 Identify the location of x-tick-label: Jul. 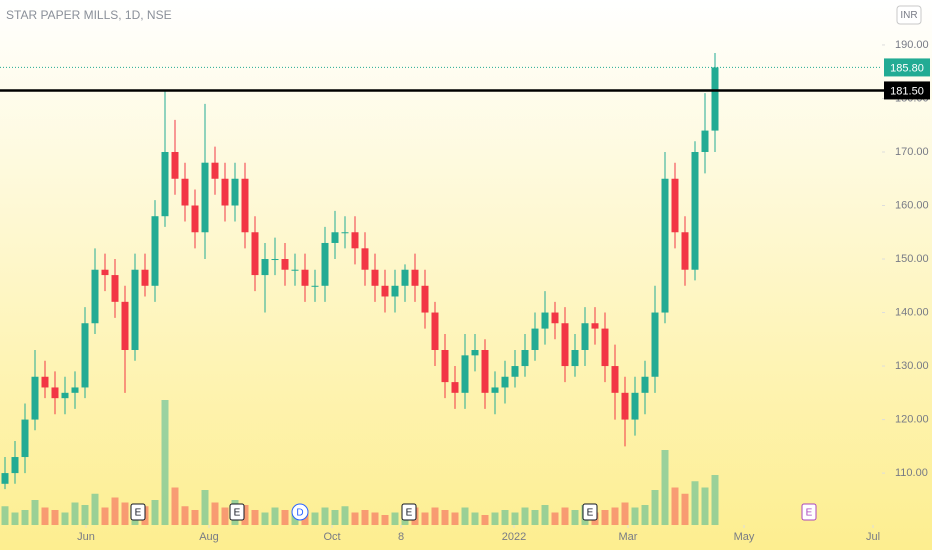
(873, 537).